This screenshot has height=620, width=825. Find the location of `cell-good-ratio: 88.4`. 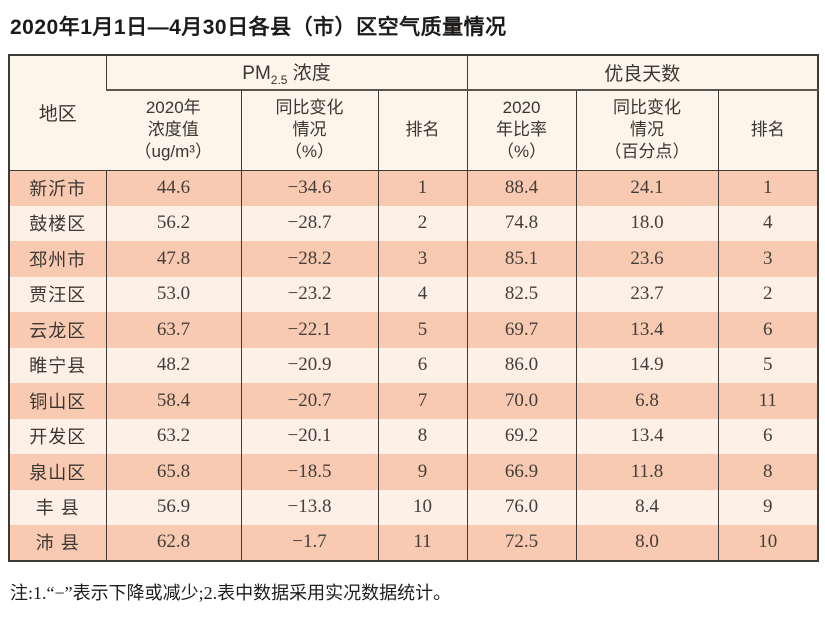

cell-good-ratio: 88.4 is located at coordinates (521, 188).